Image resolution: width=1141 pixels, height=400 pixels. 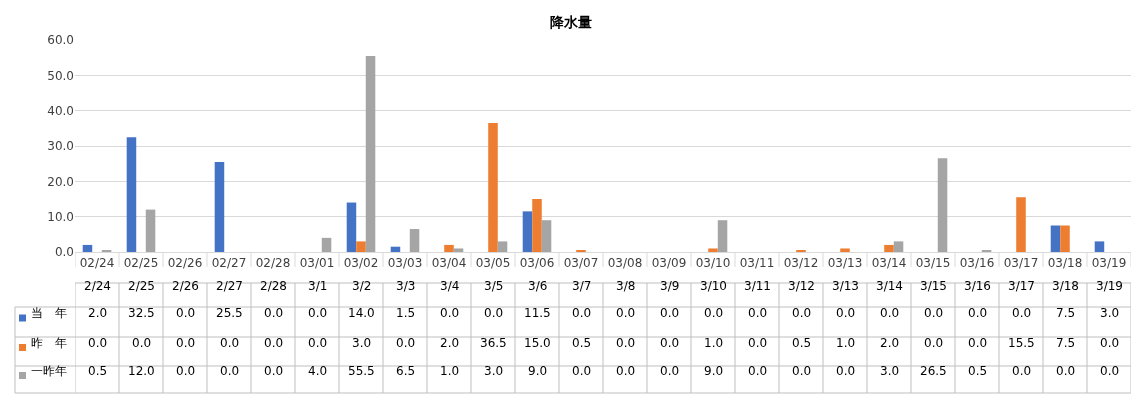 I want to click on data-label: 1.5, so click(x=406, y=313).